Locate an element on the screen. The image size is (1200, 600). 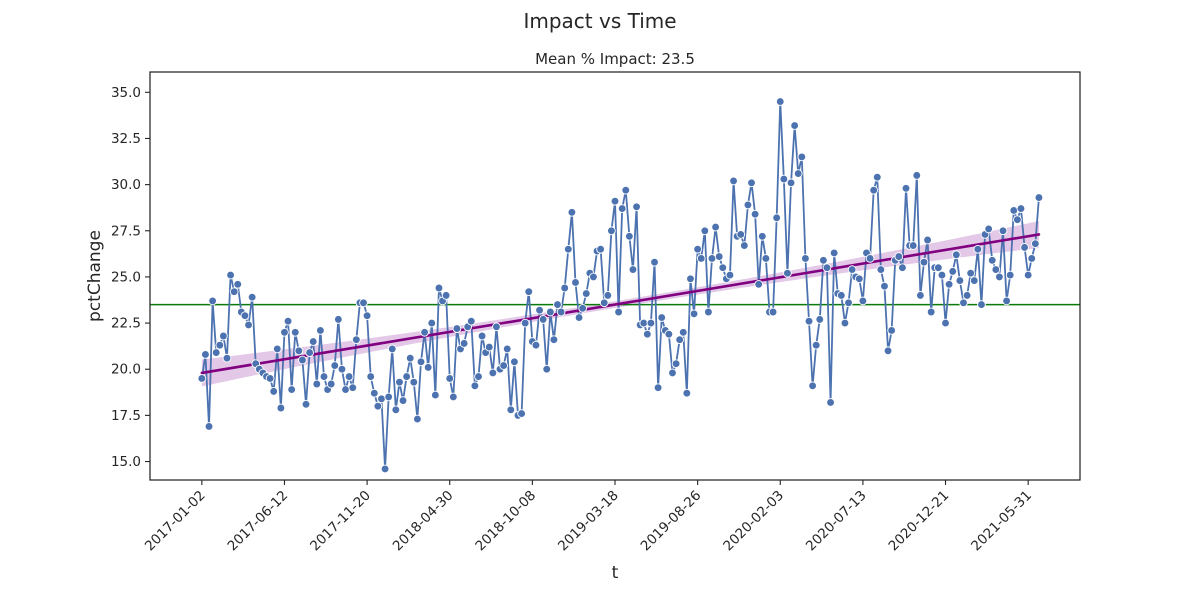
x-tick-label: 2017-06-12 is located at coordinates (257, 521).